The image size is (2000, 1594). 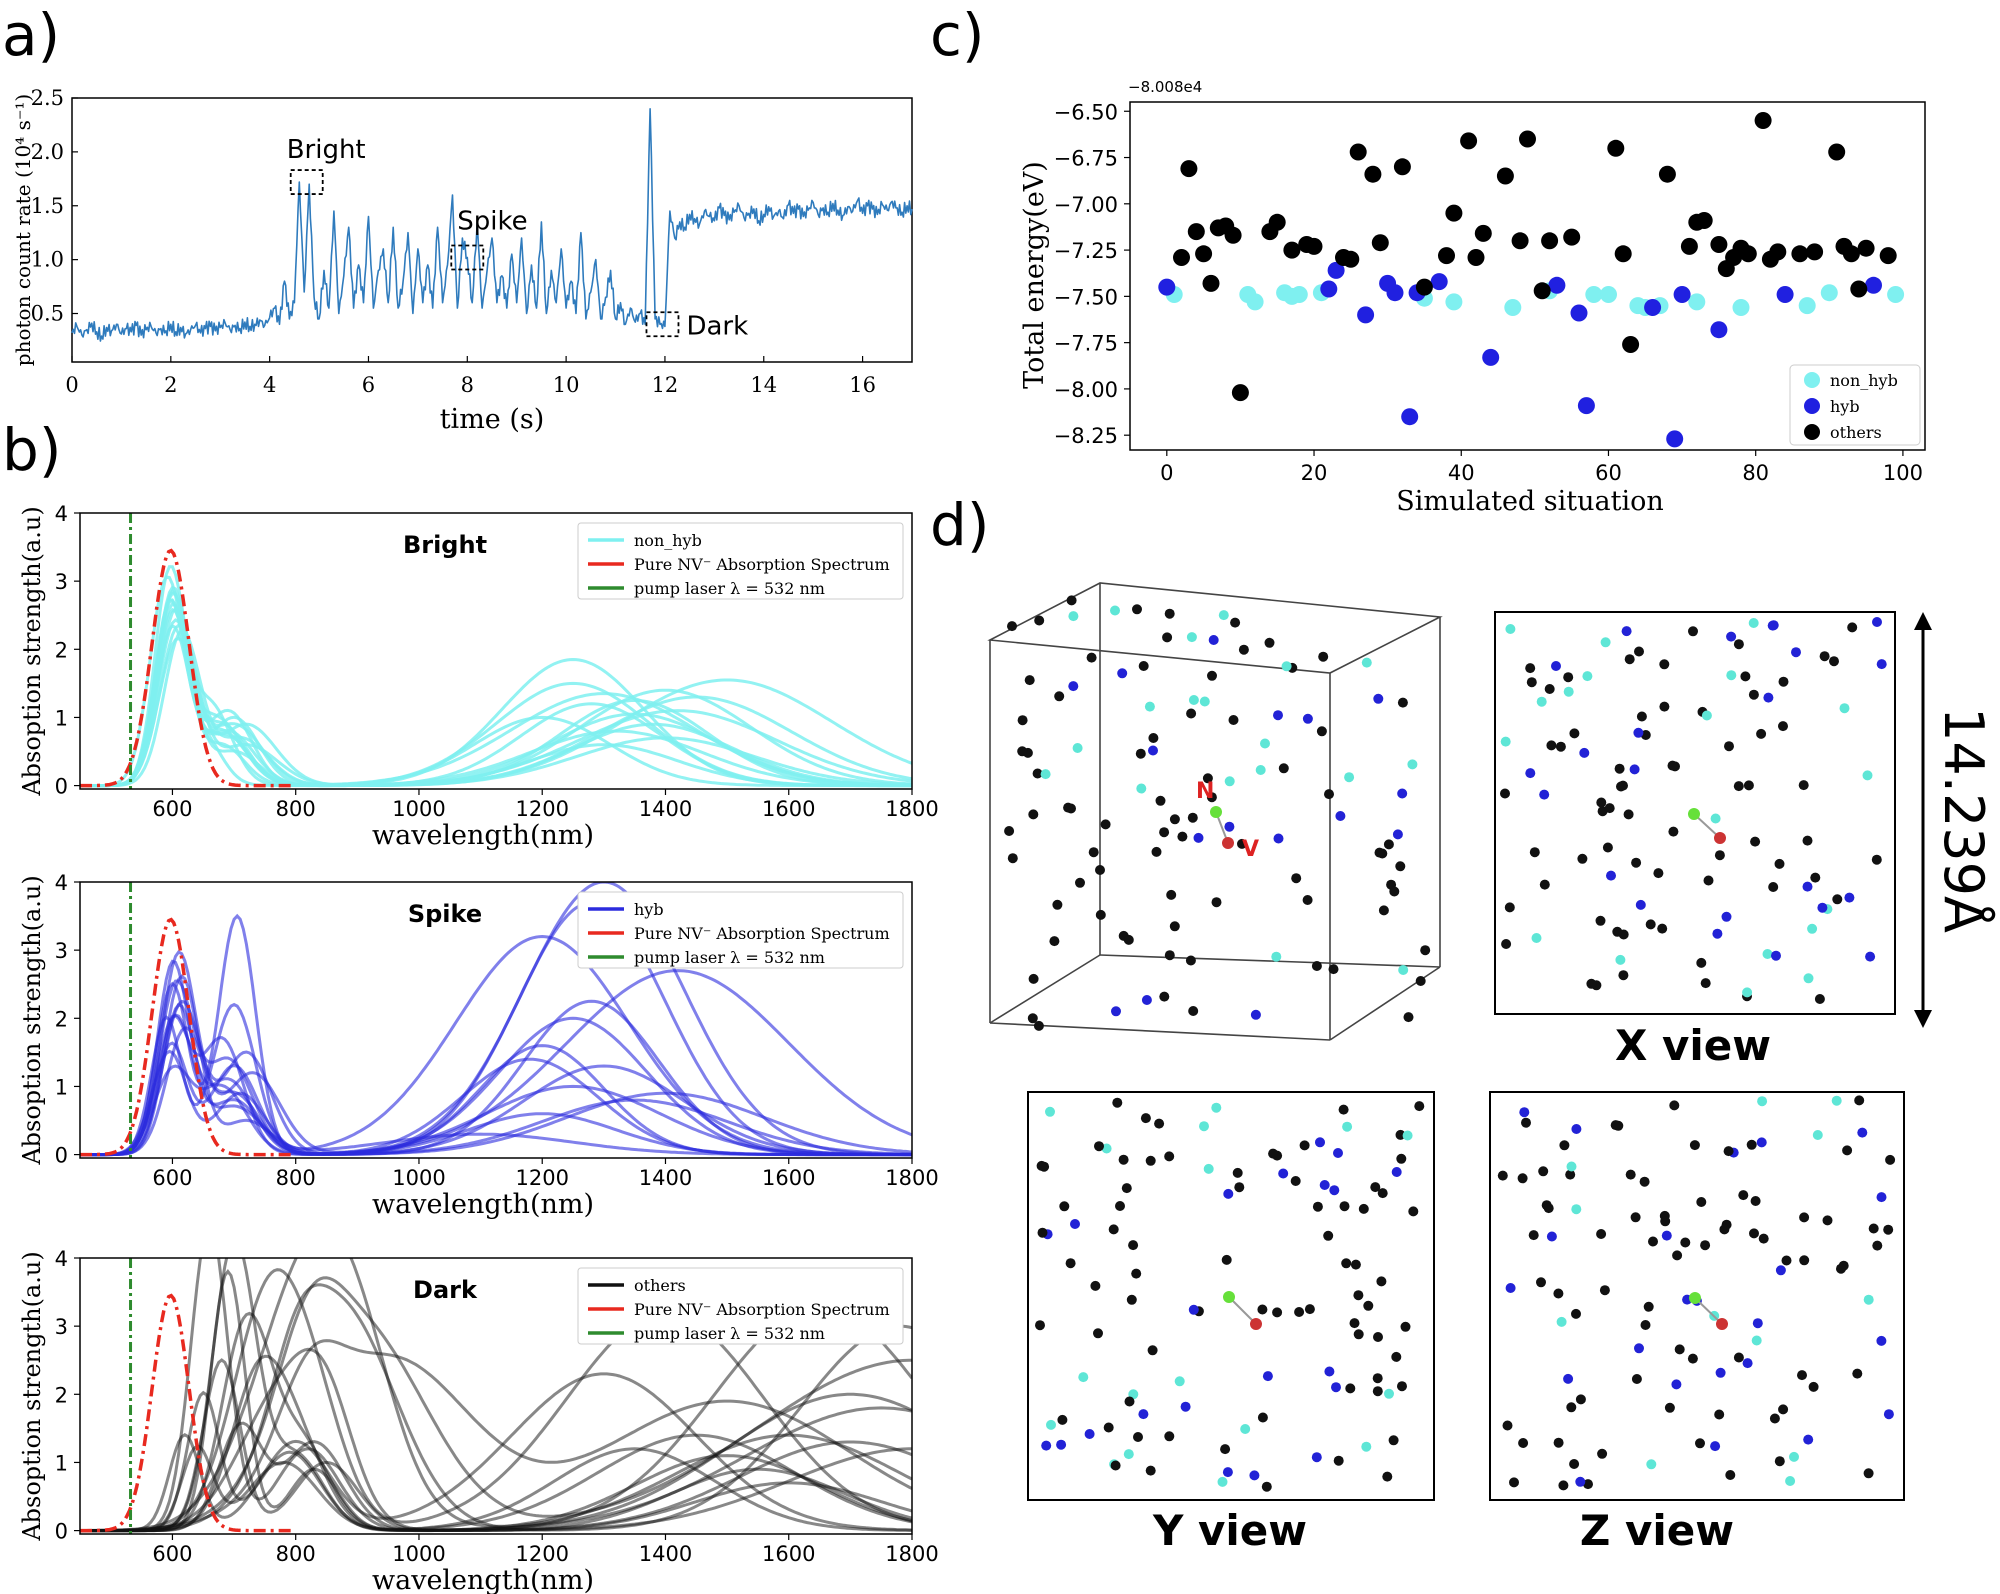 I want to click on annotation-label-spike: Spike, so click(x=492, y=221).